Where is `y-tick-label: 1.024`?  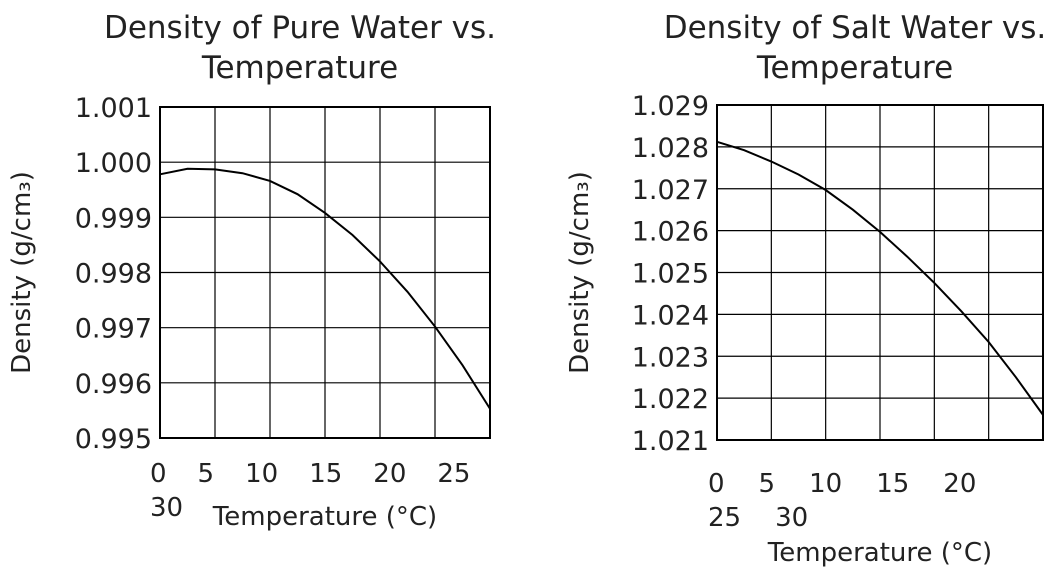
y-tick-label: 1.024 is located at coordinates (670, 315).